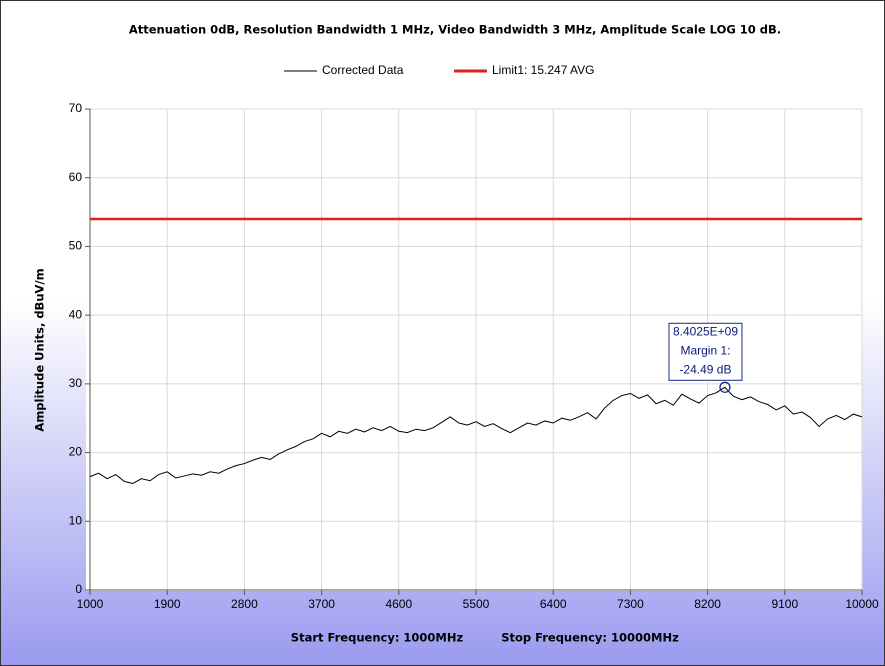  What do you see at coordinates (630, 604) in the screenshot?
I see `x-tick-label: 7300` at bounding box center [630, 604].